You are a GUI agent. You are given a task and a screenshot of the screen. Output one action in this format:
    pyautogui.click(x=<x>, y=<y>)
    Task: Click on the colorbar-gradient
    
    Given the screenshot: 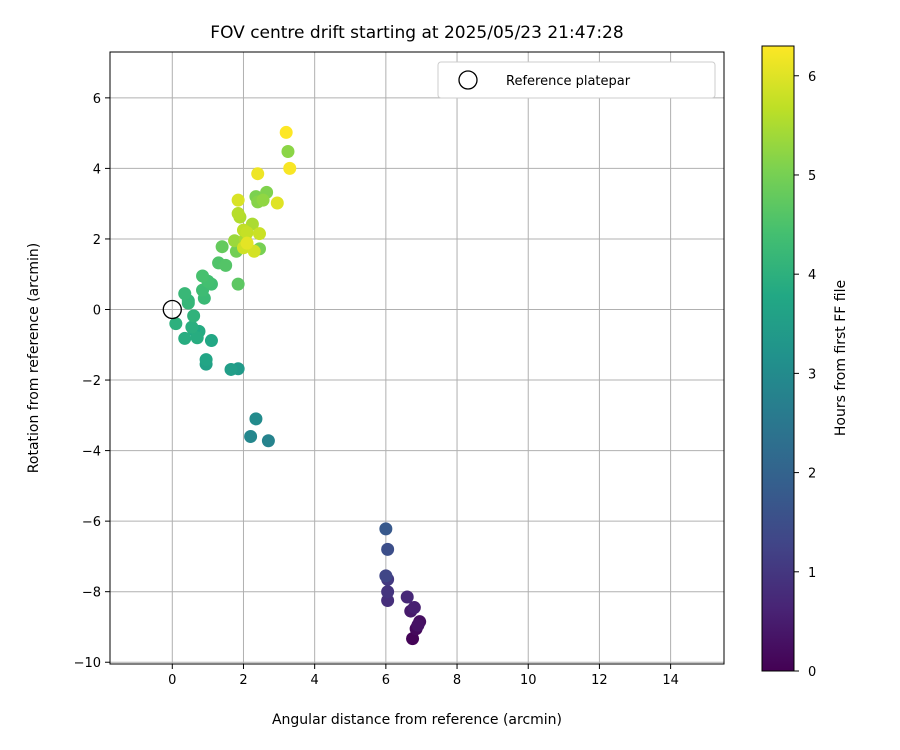 What is the action you would take?
    pyautogui.click(x=778, y=358)
    